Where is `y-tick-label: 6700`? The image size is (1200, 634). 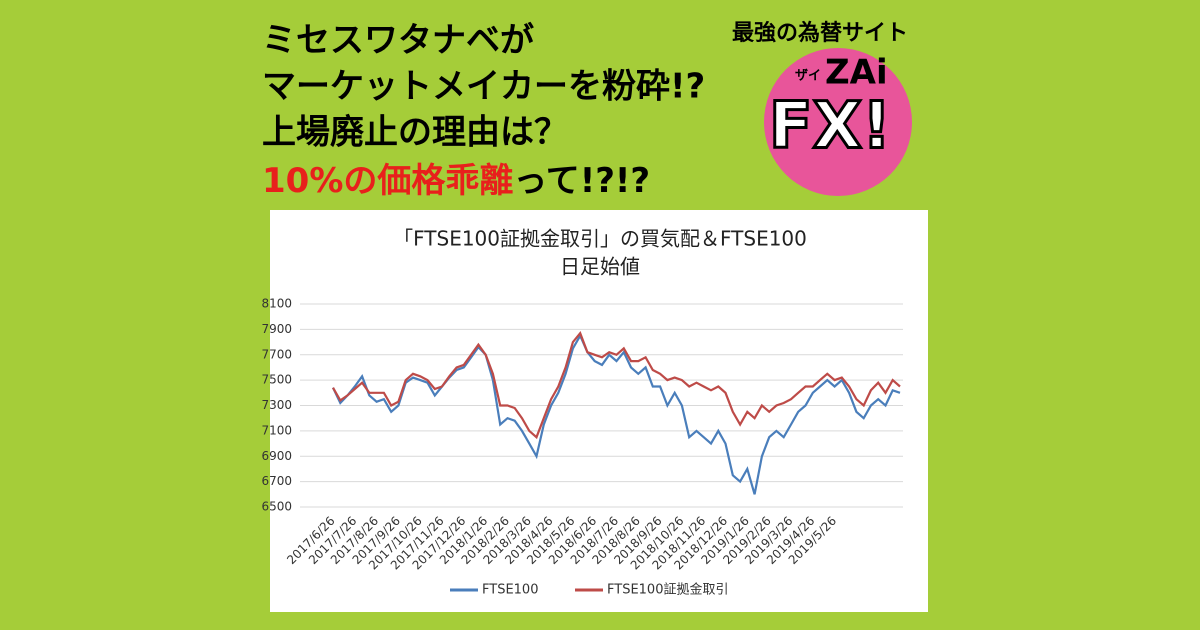
y-tick-label: 6700 is located at coordinates (276, 481).